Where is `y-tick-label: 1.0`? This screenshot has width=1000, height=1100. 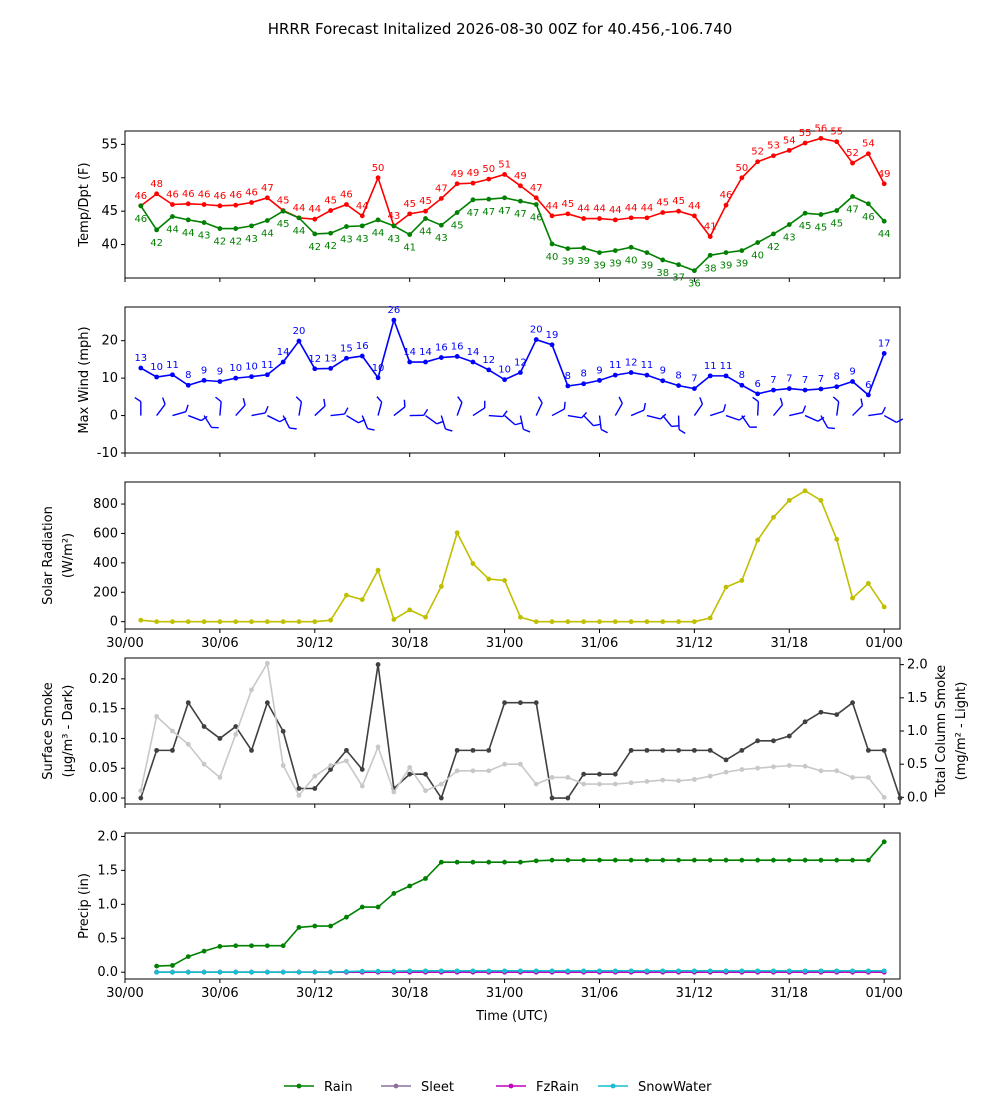 y-tick-label: 1.0 is located at coordinates (107, 904).